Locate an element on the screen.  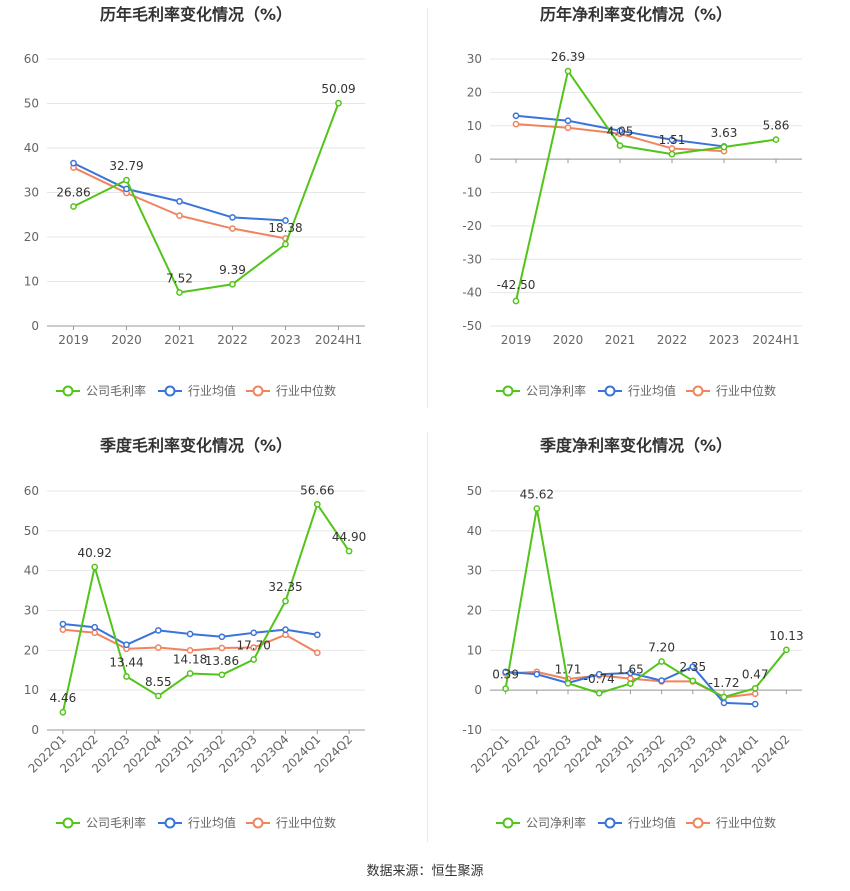
data-label: 4.46 is located at coordinates (63, 698).